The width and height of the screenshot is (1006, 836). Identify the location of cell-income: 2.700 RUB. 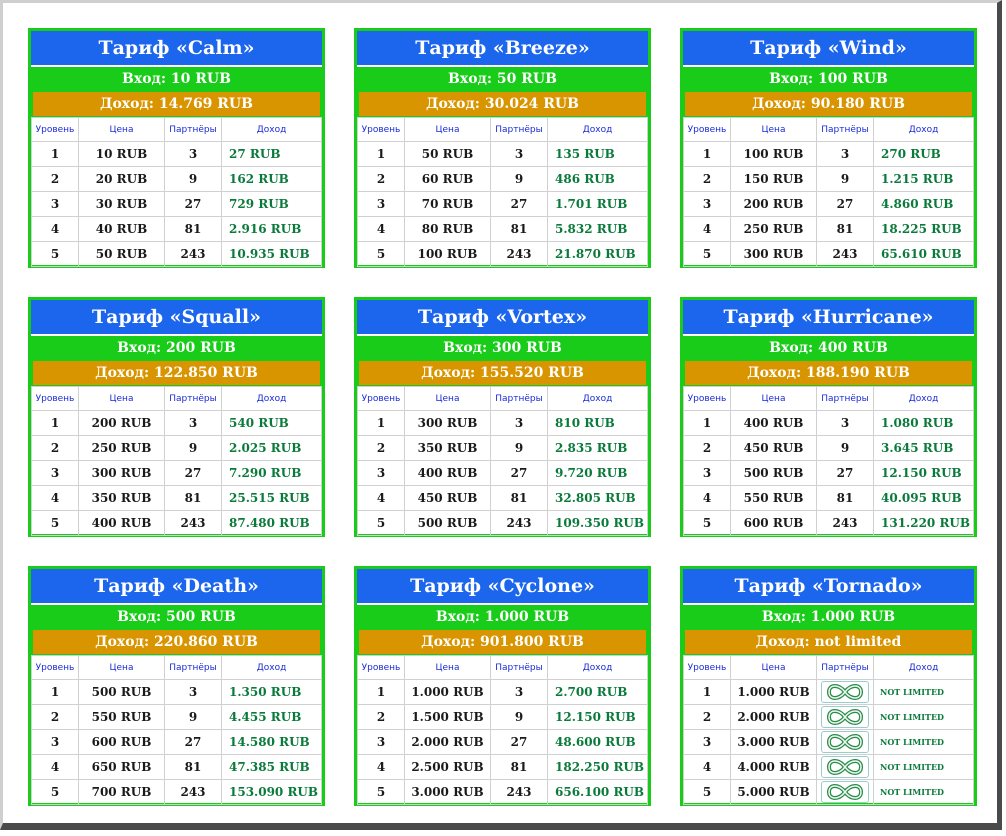
(597, 692).